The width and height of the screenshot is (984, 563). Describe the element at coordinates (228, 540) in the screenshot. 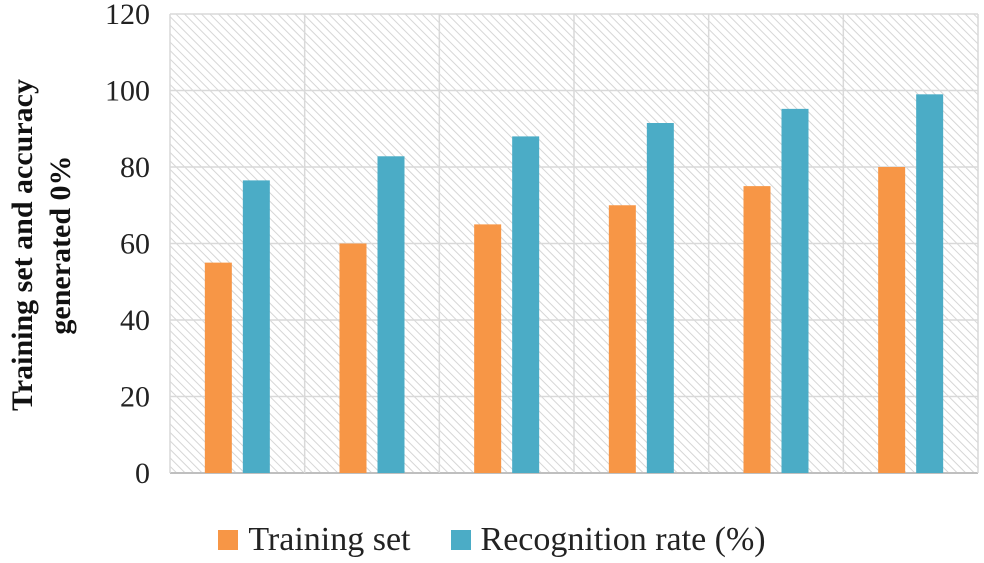

I see `legend-swatch-training-set` at that location.